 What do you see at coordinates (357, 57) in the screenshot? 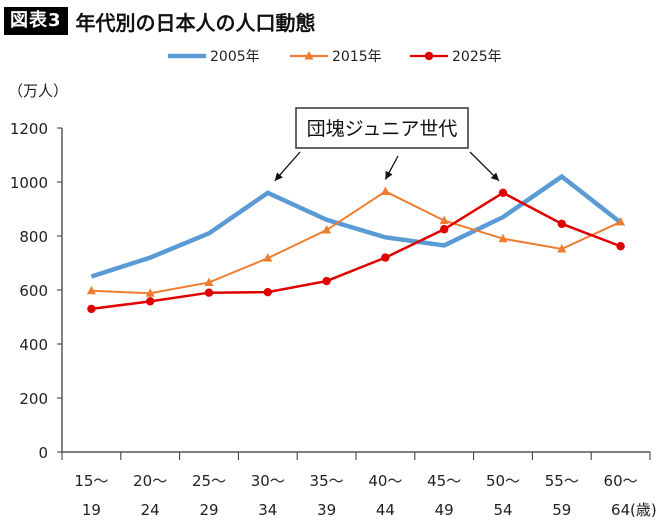
I see `legend-label: 2015年` at bounding box center [357, 57].